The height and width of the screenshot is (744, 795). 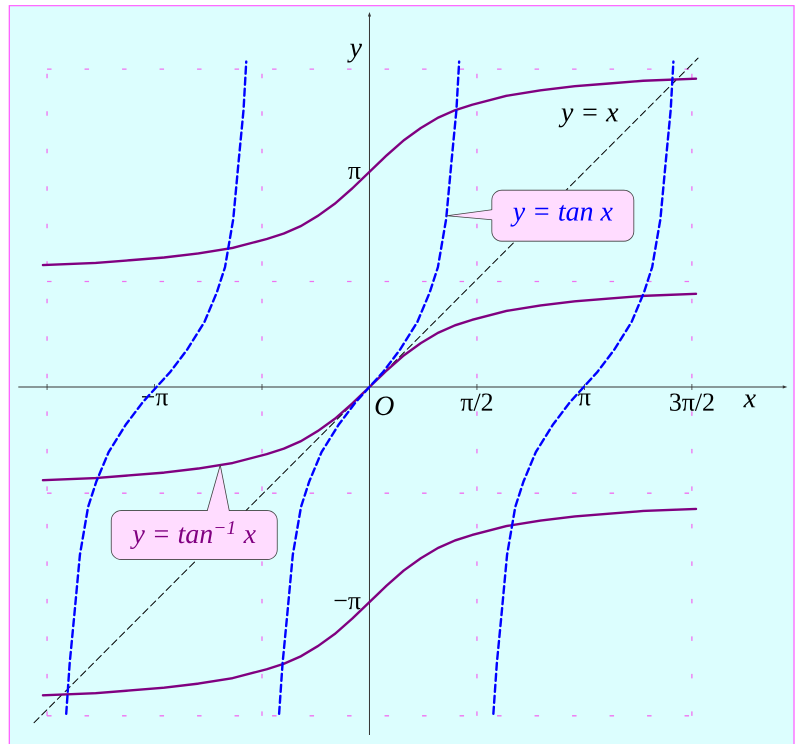 What do you see at coordinates (476, 402) in the screenshot?
I see `x-tick-label: π/2` at bounding box center [476, 402].